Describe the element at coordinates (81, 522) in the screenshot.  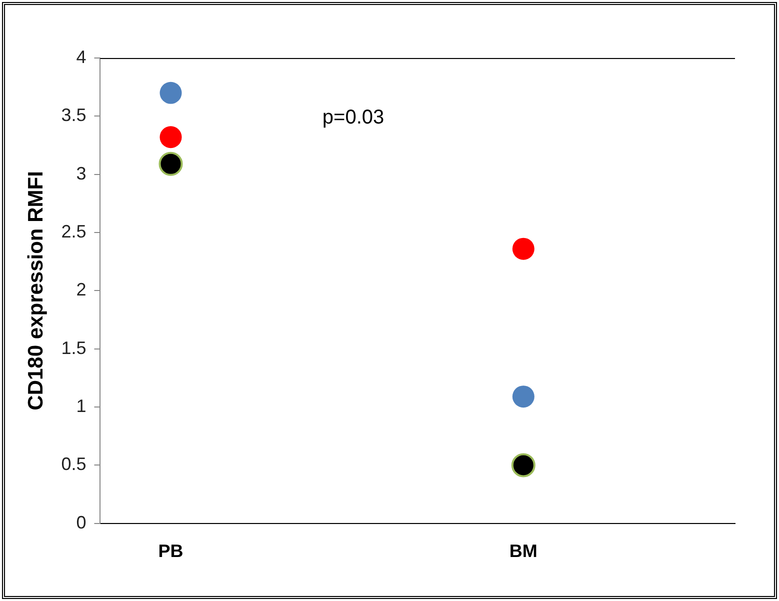
I see `y-tick-label: 0` at that location.